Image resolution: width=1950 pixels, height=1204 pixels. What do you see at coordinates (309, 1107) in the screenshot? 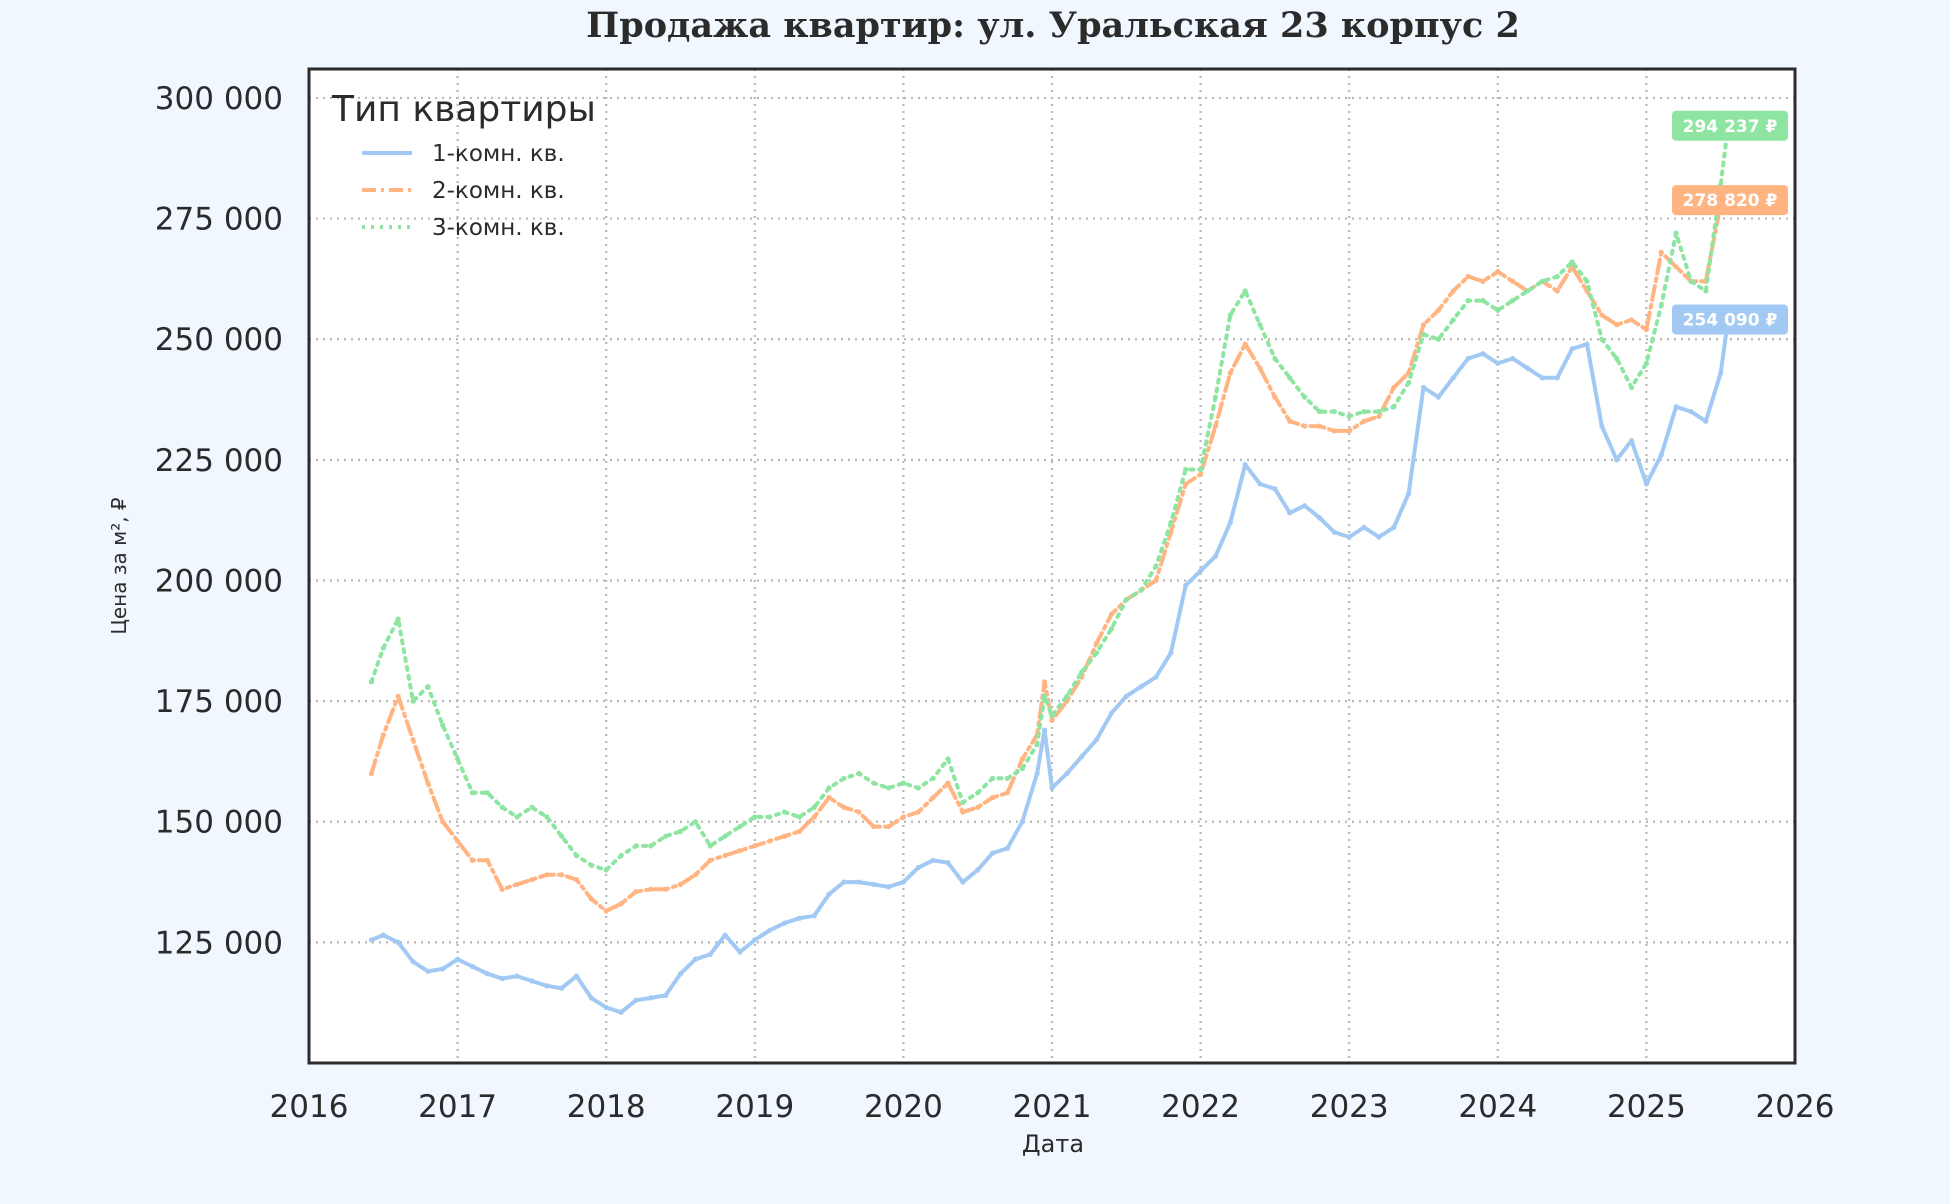
I see `x-tick-label: 2016` at bounding box center [309, 1107].